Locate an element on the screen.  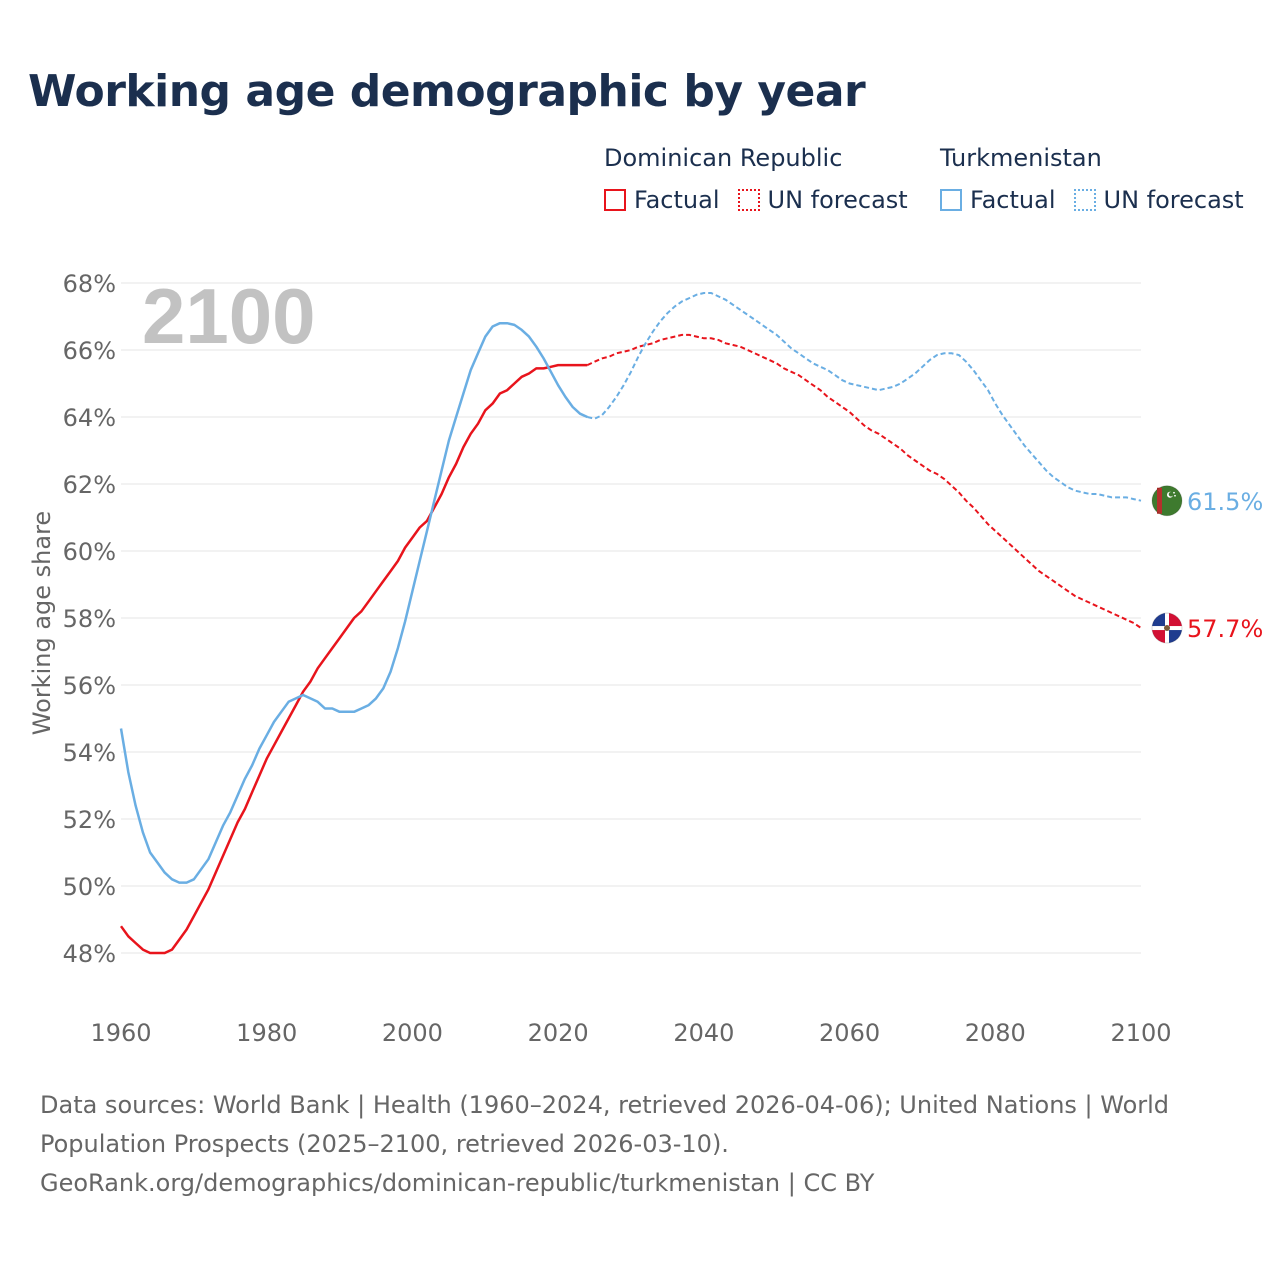
y-tick-label: 62% is located at coordinates (89, 485).